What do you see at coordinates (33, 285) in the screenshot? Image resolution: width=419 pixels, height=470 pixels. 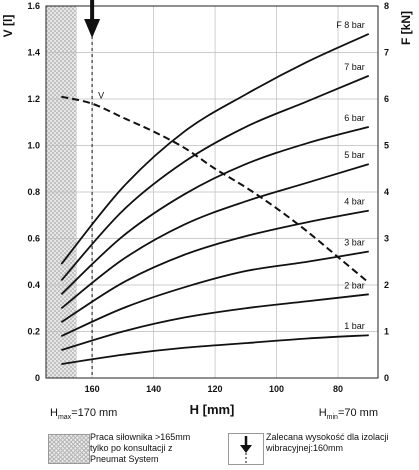 I see `y-left-tick: 0.4` at bounding box center [33, 285].